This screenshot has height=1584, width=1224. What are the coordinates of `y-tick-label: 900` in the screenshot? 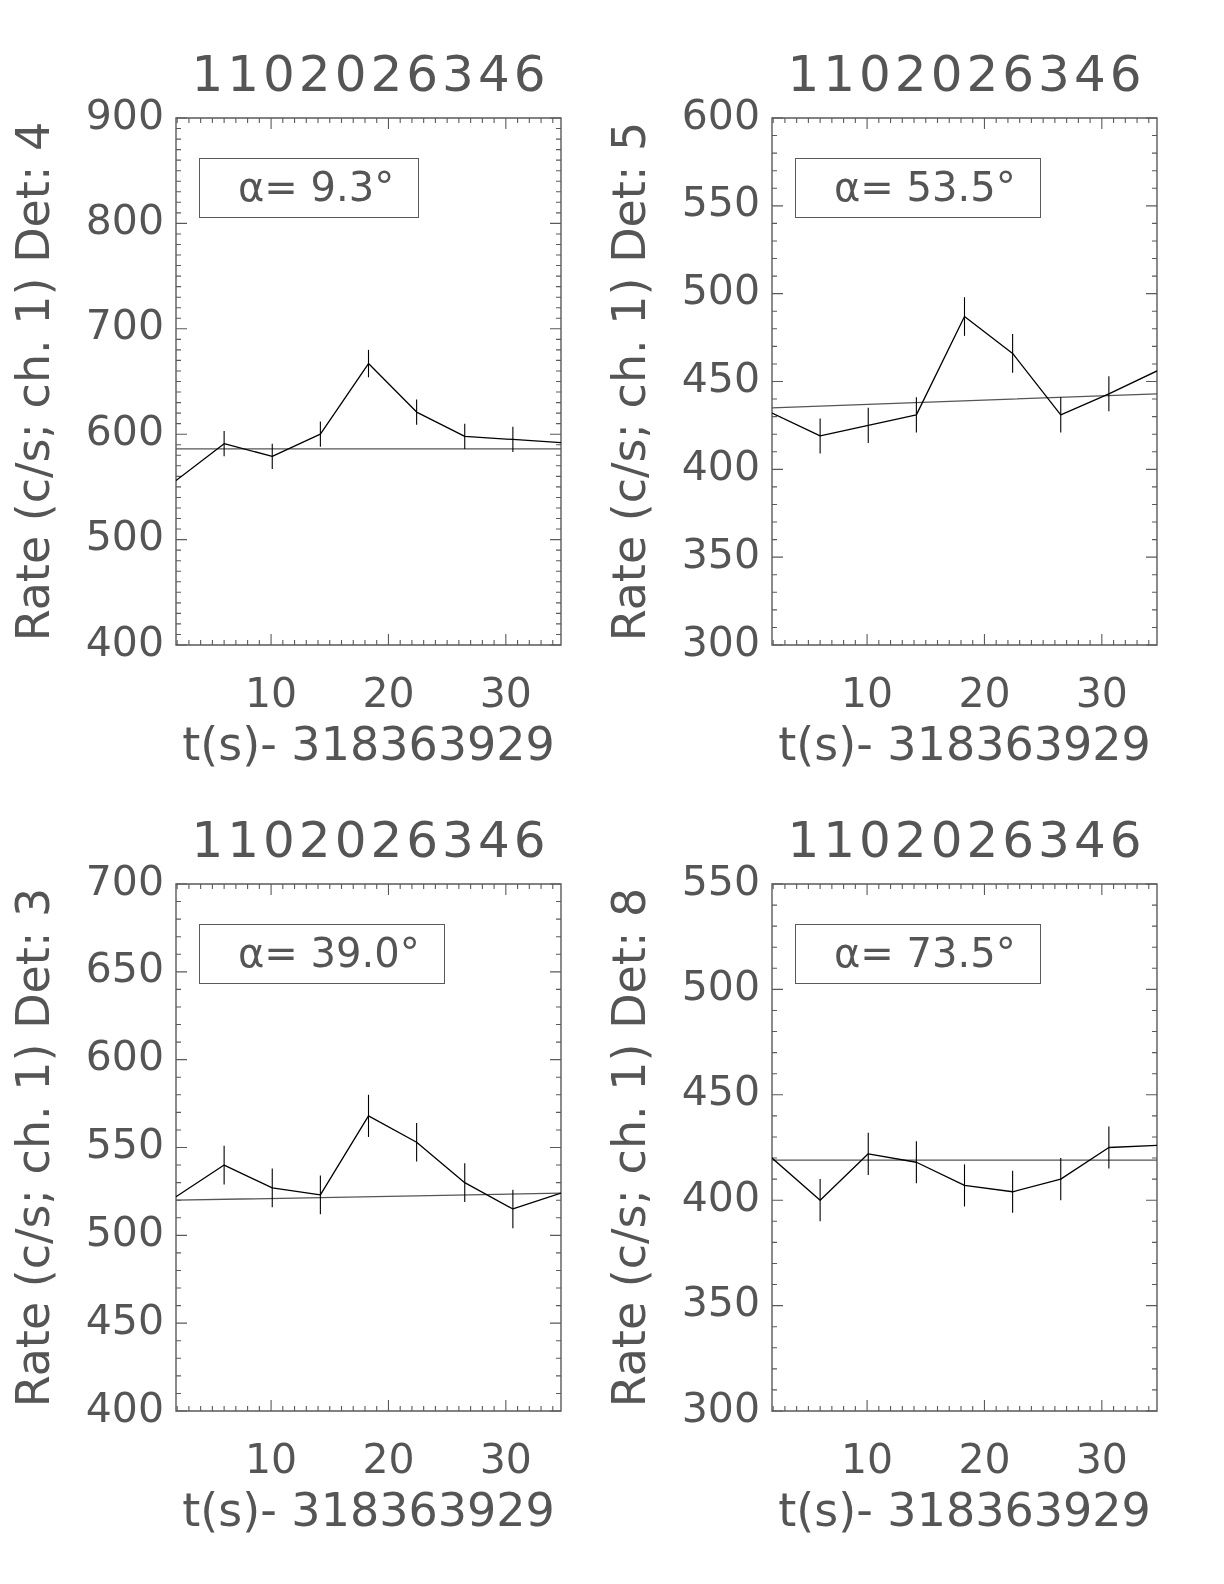 It's located at (124, 114).